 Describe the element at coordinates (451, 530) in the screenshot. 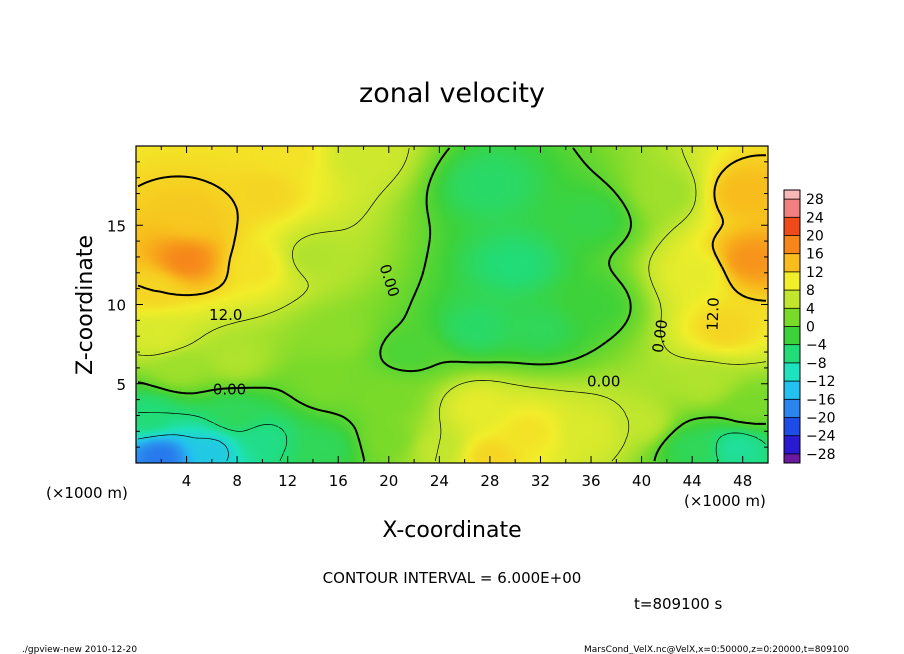

I see `x-axis-label: X-coordinate` at that location.